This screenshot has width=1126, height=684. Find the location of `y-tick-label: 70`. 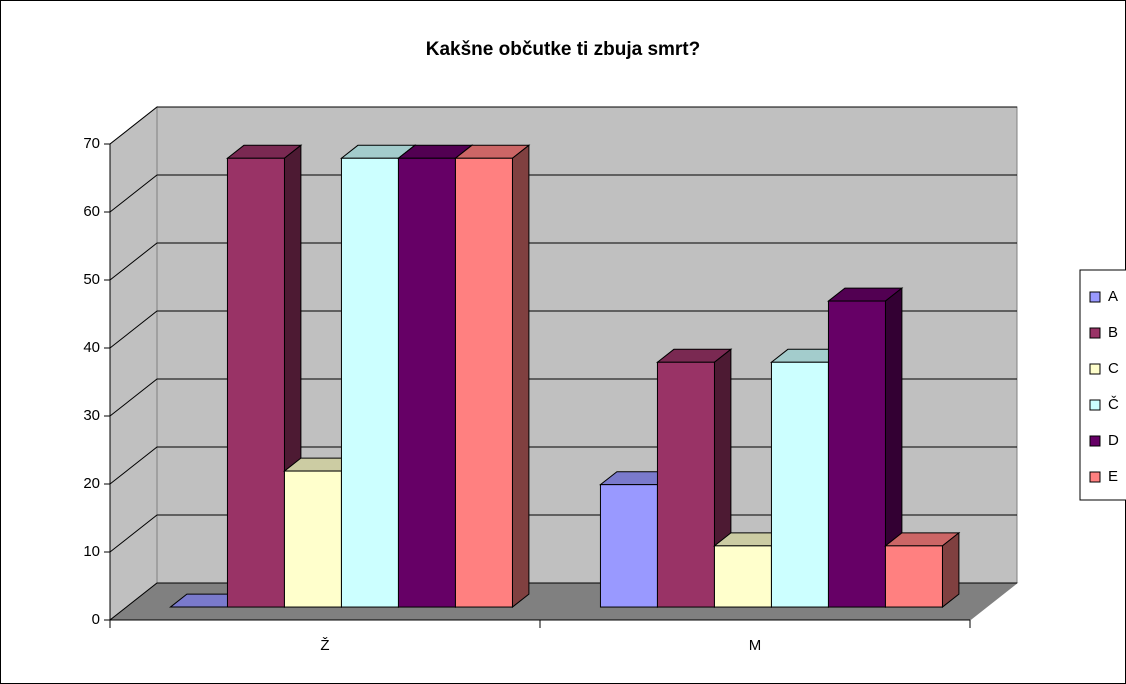

y-tick-label: 70 is located at coordinates (91, 143).